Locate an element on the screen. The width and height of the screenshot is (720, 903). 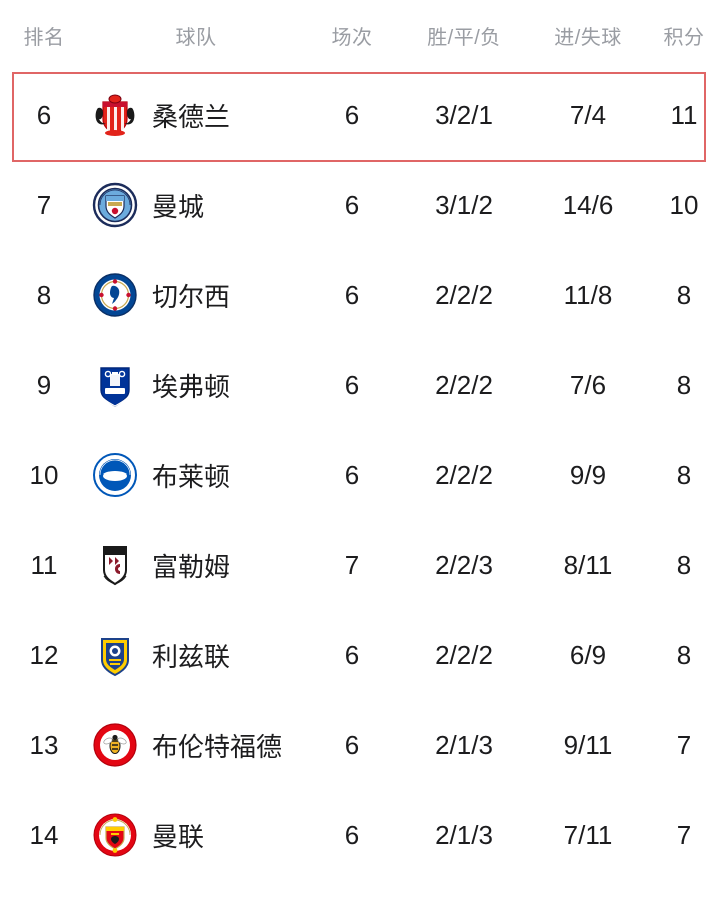
column-header-team: 球队 is located at coordinates (196, 37).